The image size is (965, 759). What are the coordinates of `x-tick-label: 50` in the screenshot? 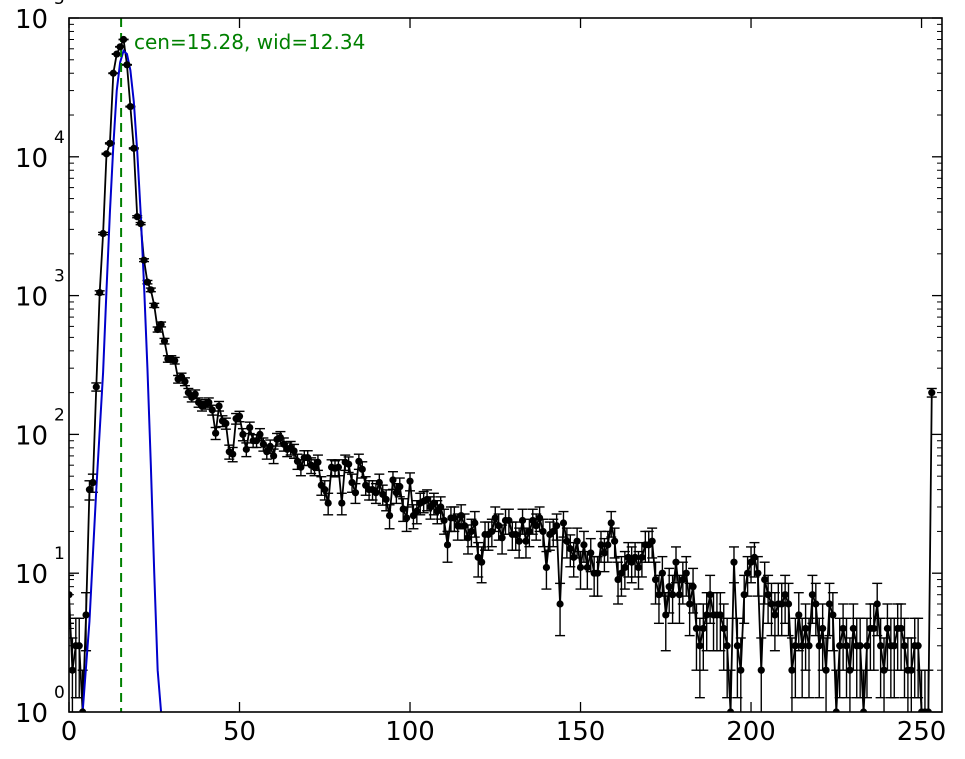 It's located at (239, 732).